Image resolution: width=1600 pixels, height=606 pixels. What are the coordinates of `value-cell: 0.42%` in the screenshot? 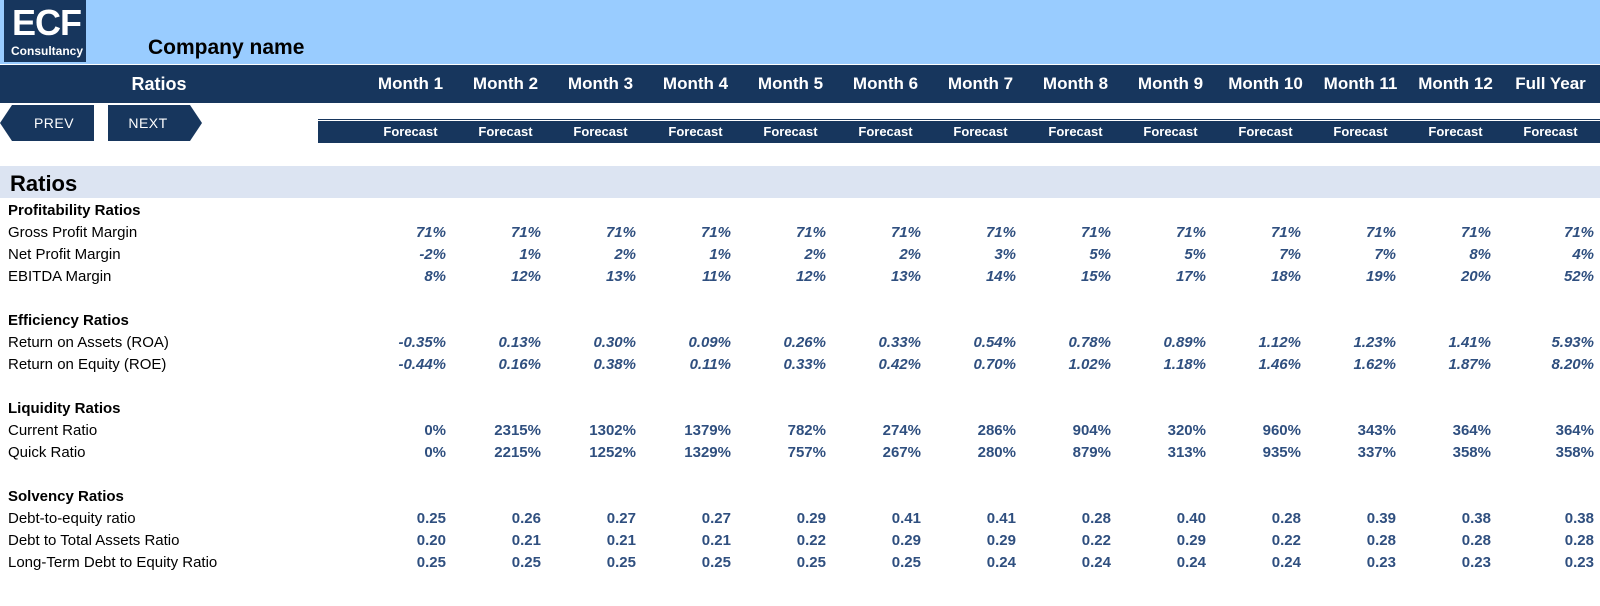 It's located at (899, 364).